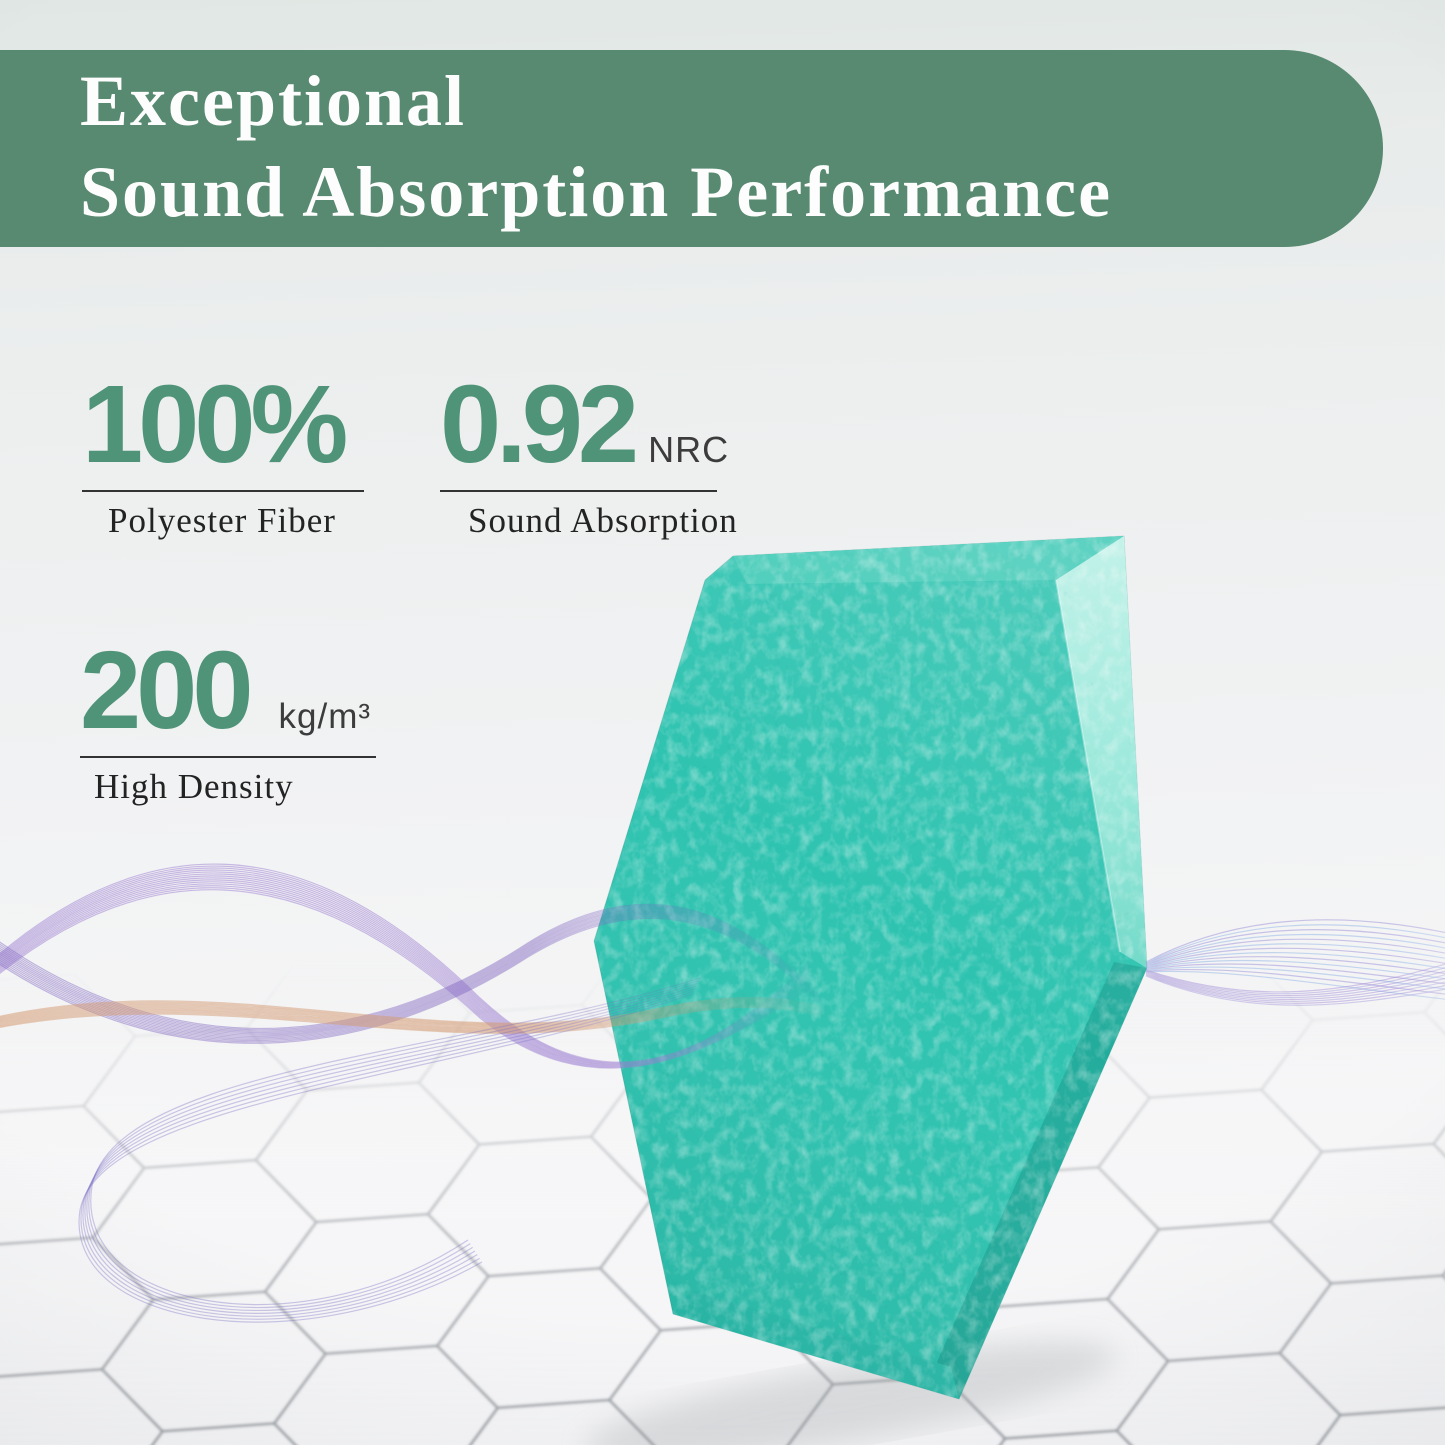 Image resolution: width=1445 pixels, height=1445 pixels. I want to click on title-line-1: Exceptional, so click(273, 101).